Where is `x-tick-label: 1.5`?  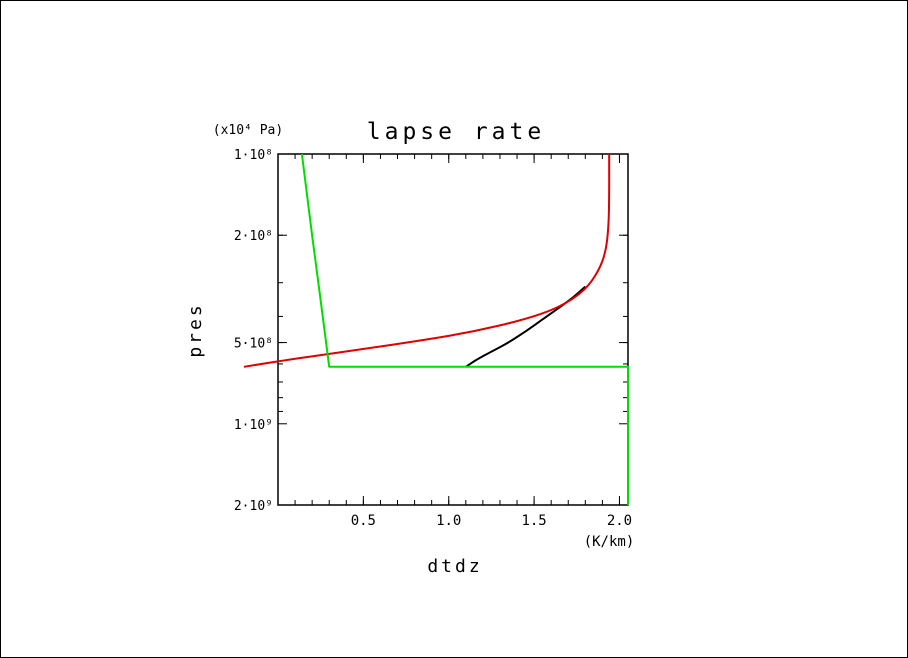 x-tick-label: 1.5 is located at coordinates (533, 521).